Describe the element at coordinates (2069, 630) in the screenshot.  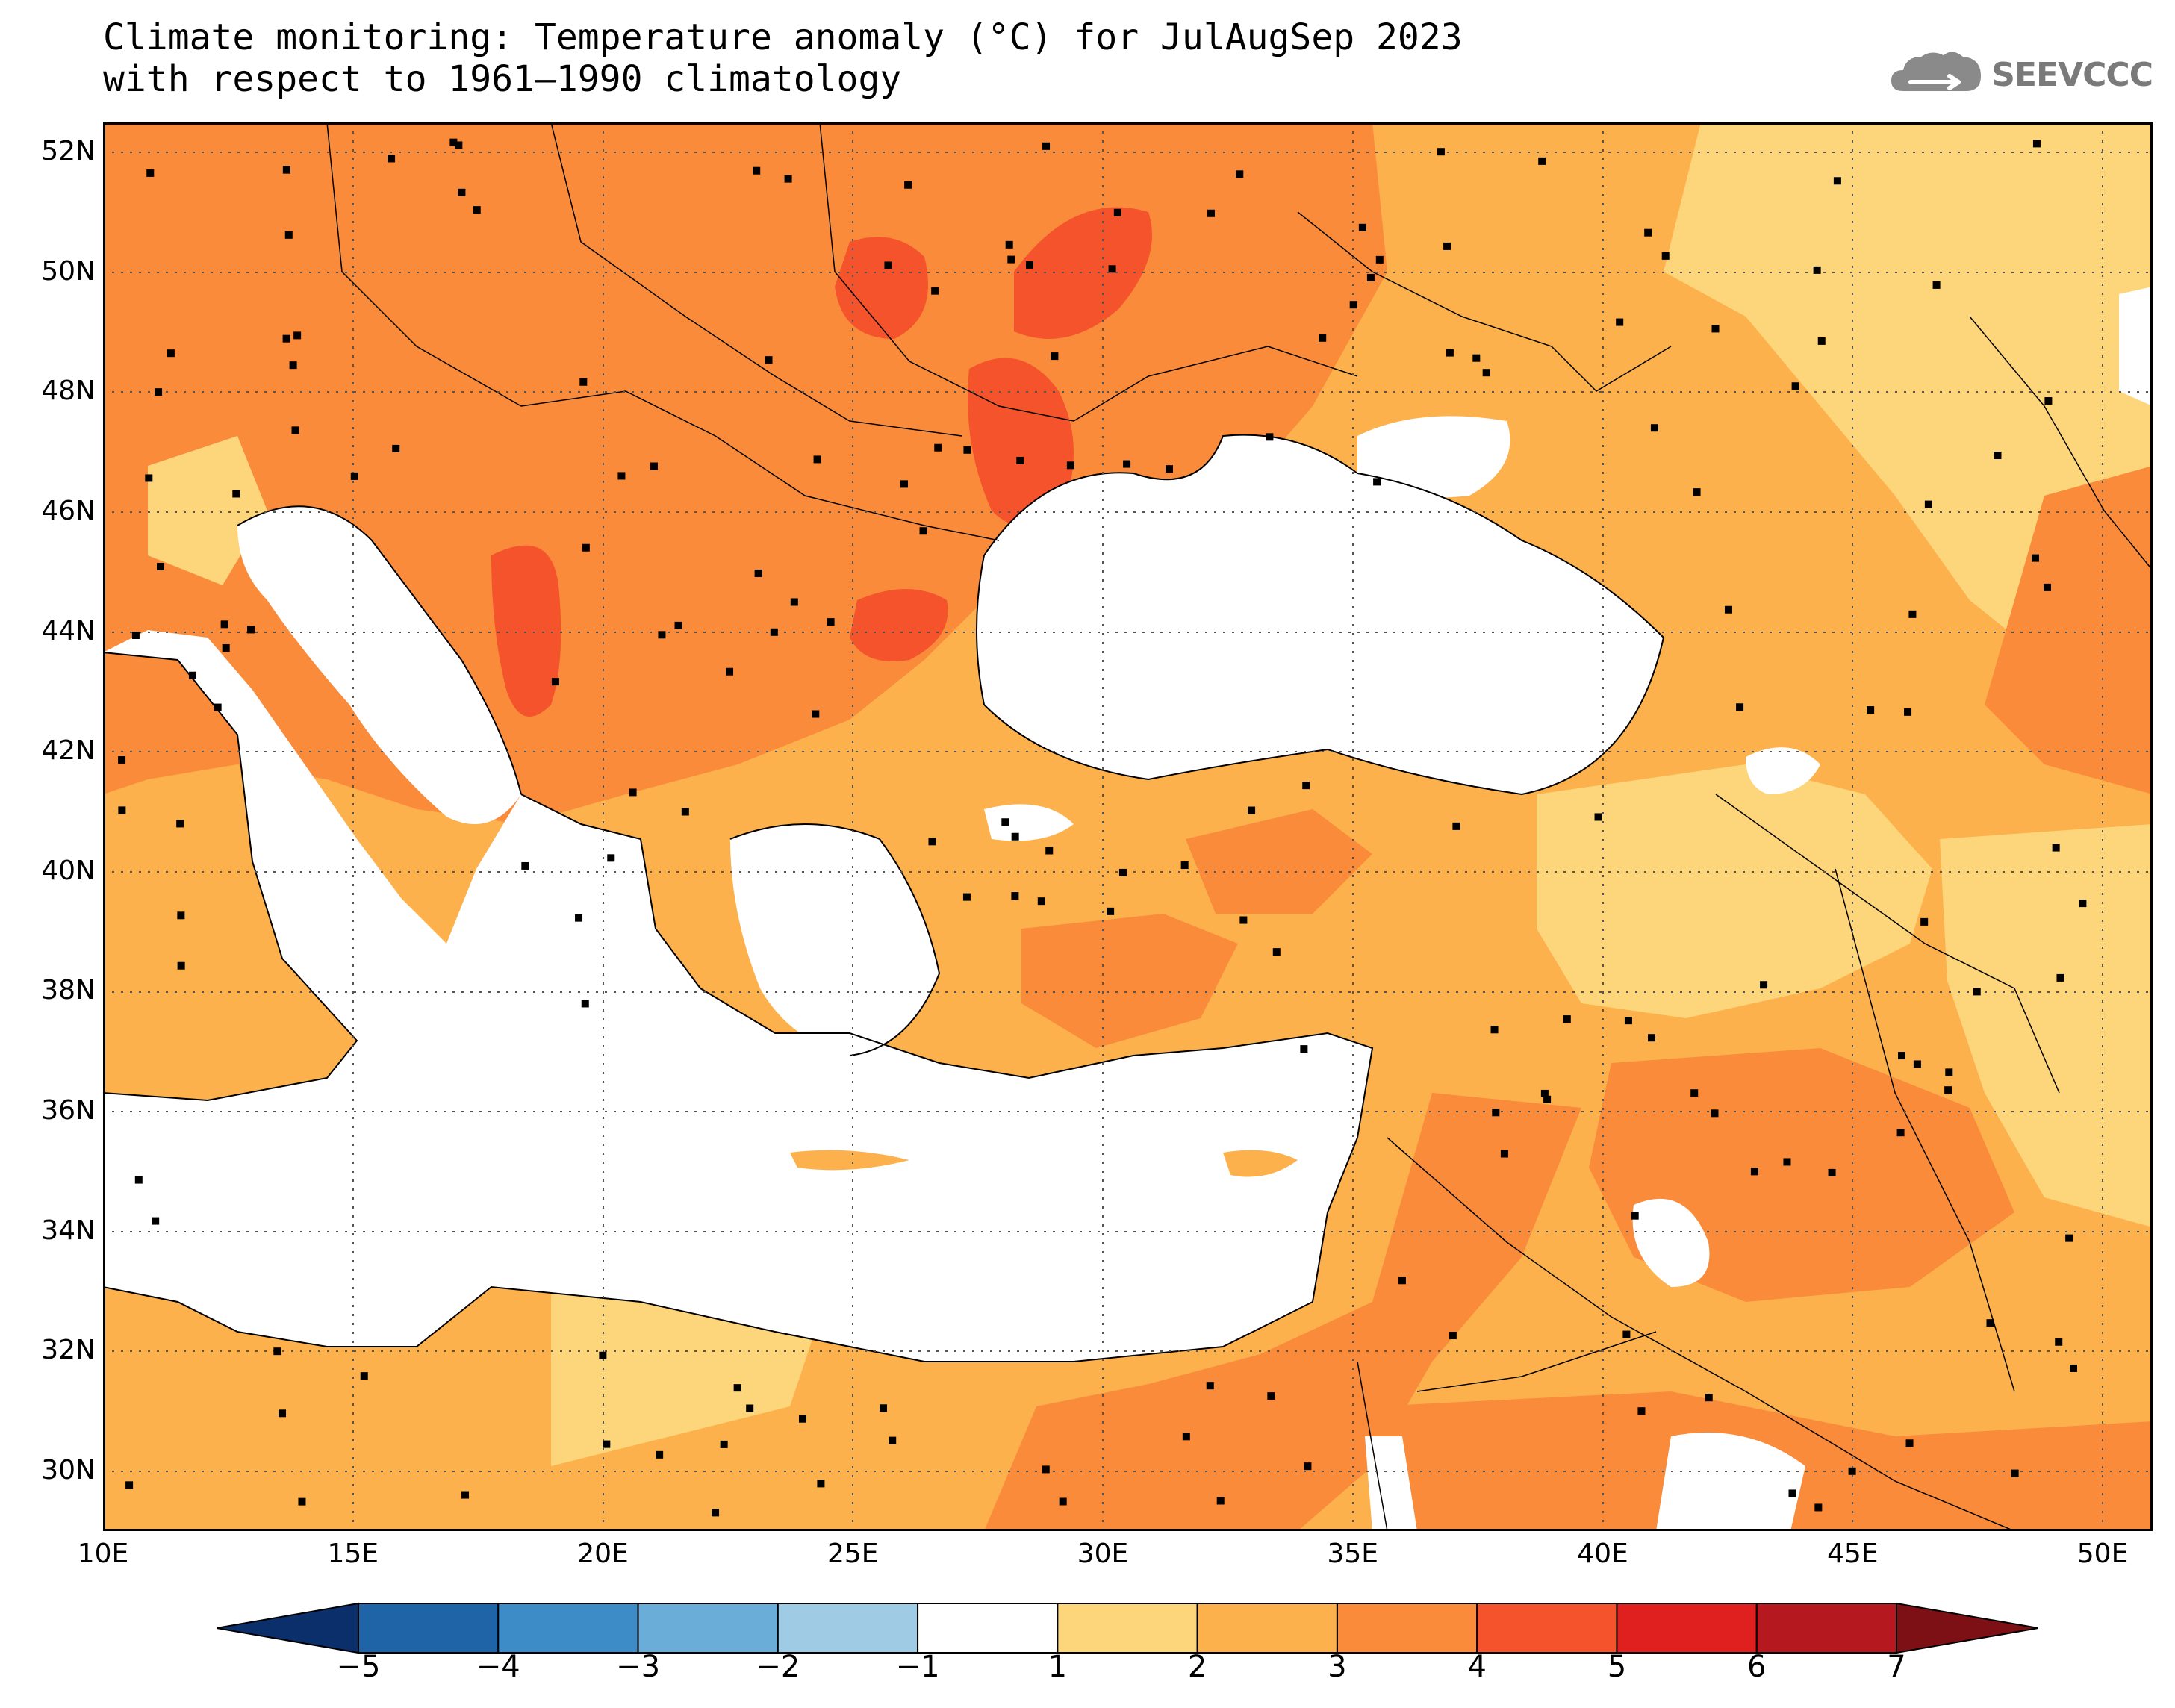
I see `anomaly-fill-3-4-east` at that location.